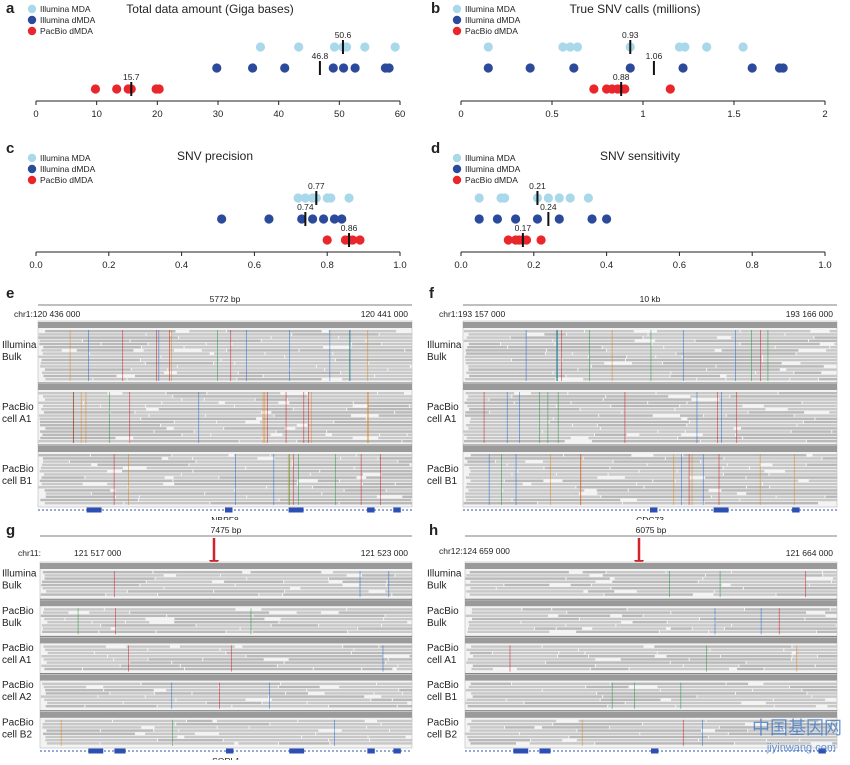 Image resolution: width=850 pixels, height=765 pixels. What do you see at coordinates (98, 553) in the screenshot?
I see `start-coordinate: 121 517 000` at bounding box center [98, 553].